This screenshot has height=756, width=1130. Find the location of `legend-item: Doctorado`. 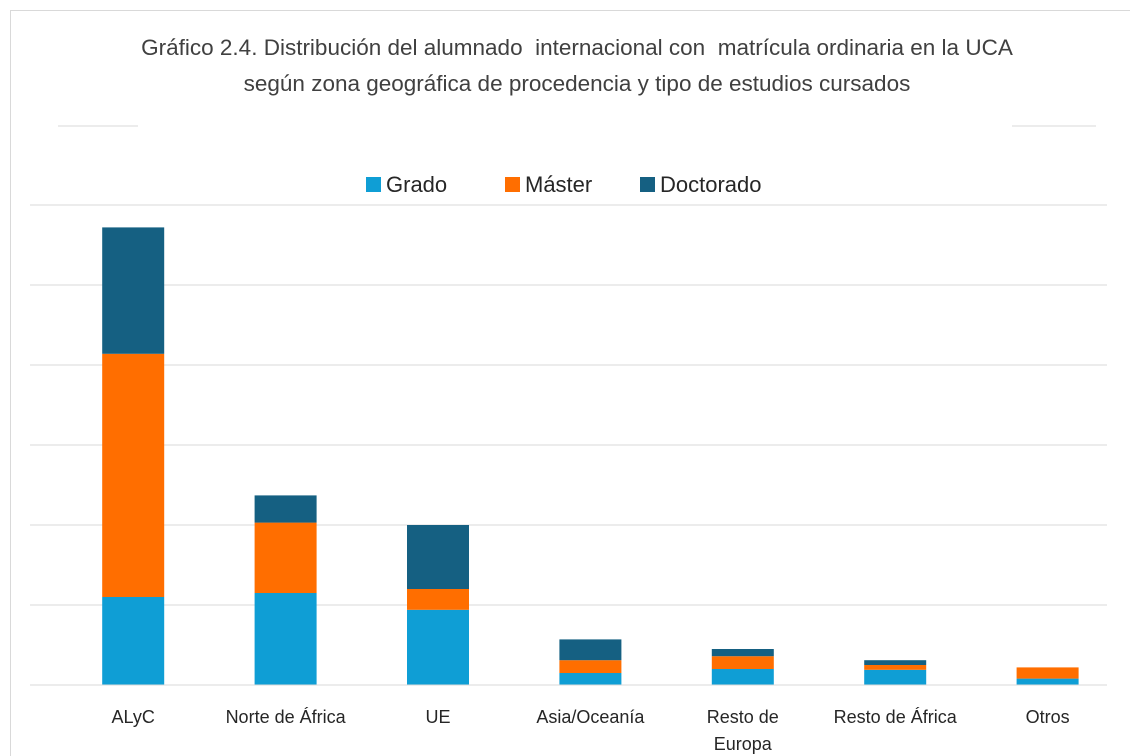

legend-item: Doctorado is located at coordinates (701, 185).